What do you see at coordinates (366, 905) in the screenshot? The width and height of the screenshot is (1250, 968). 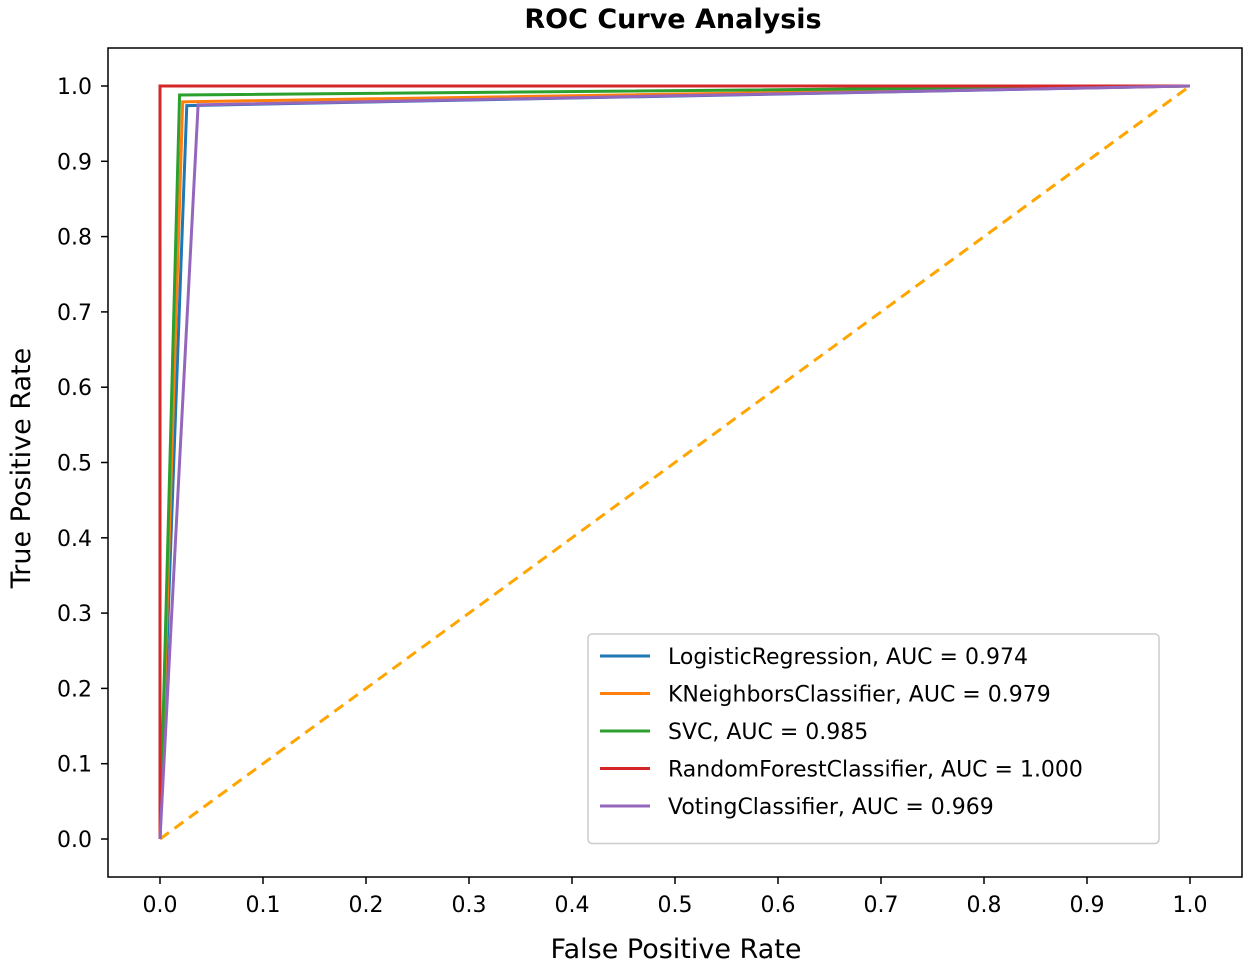 I see `x-tick-label: 0.2` at bounding box center [366, 905].